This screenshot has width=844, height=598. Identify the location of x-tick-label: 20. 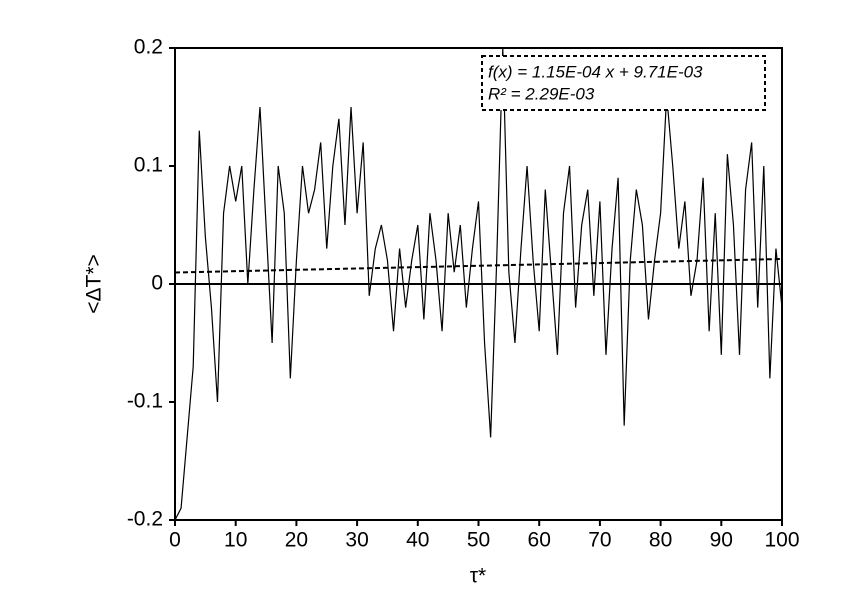
(296, 540).